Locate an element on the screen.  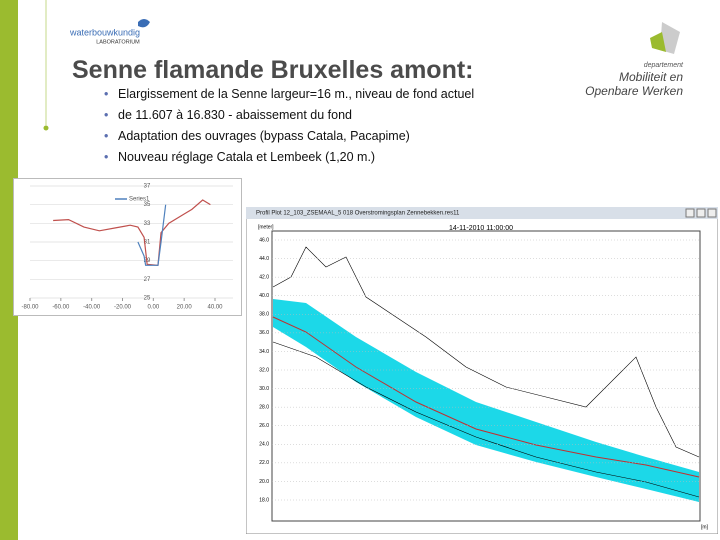
lab-sub: LABORATORIUM is located at coordinates (118, 42).